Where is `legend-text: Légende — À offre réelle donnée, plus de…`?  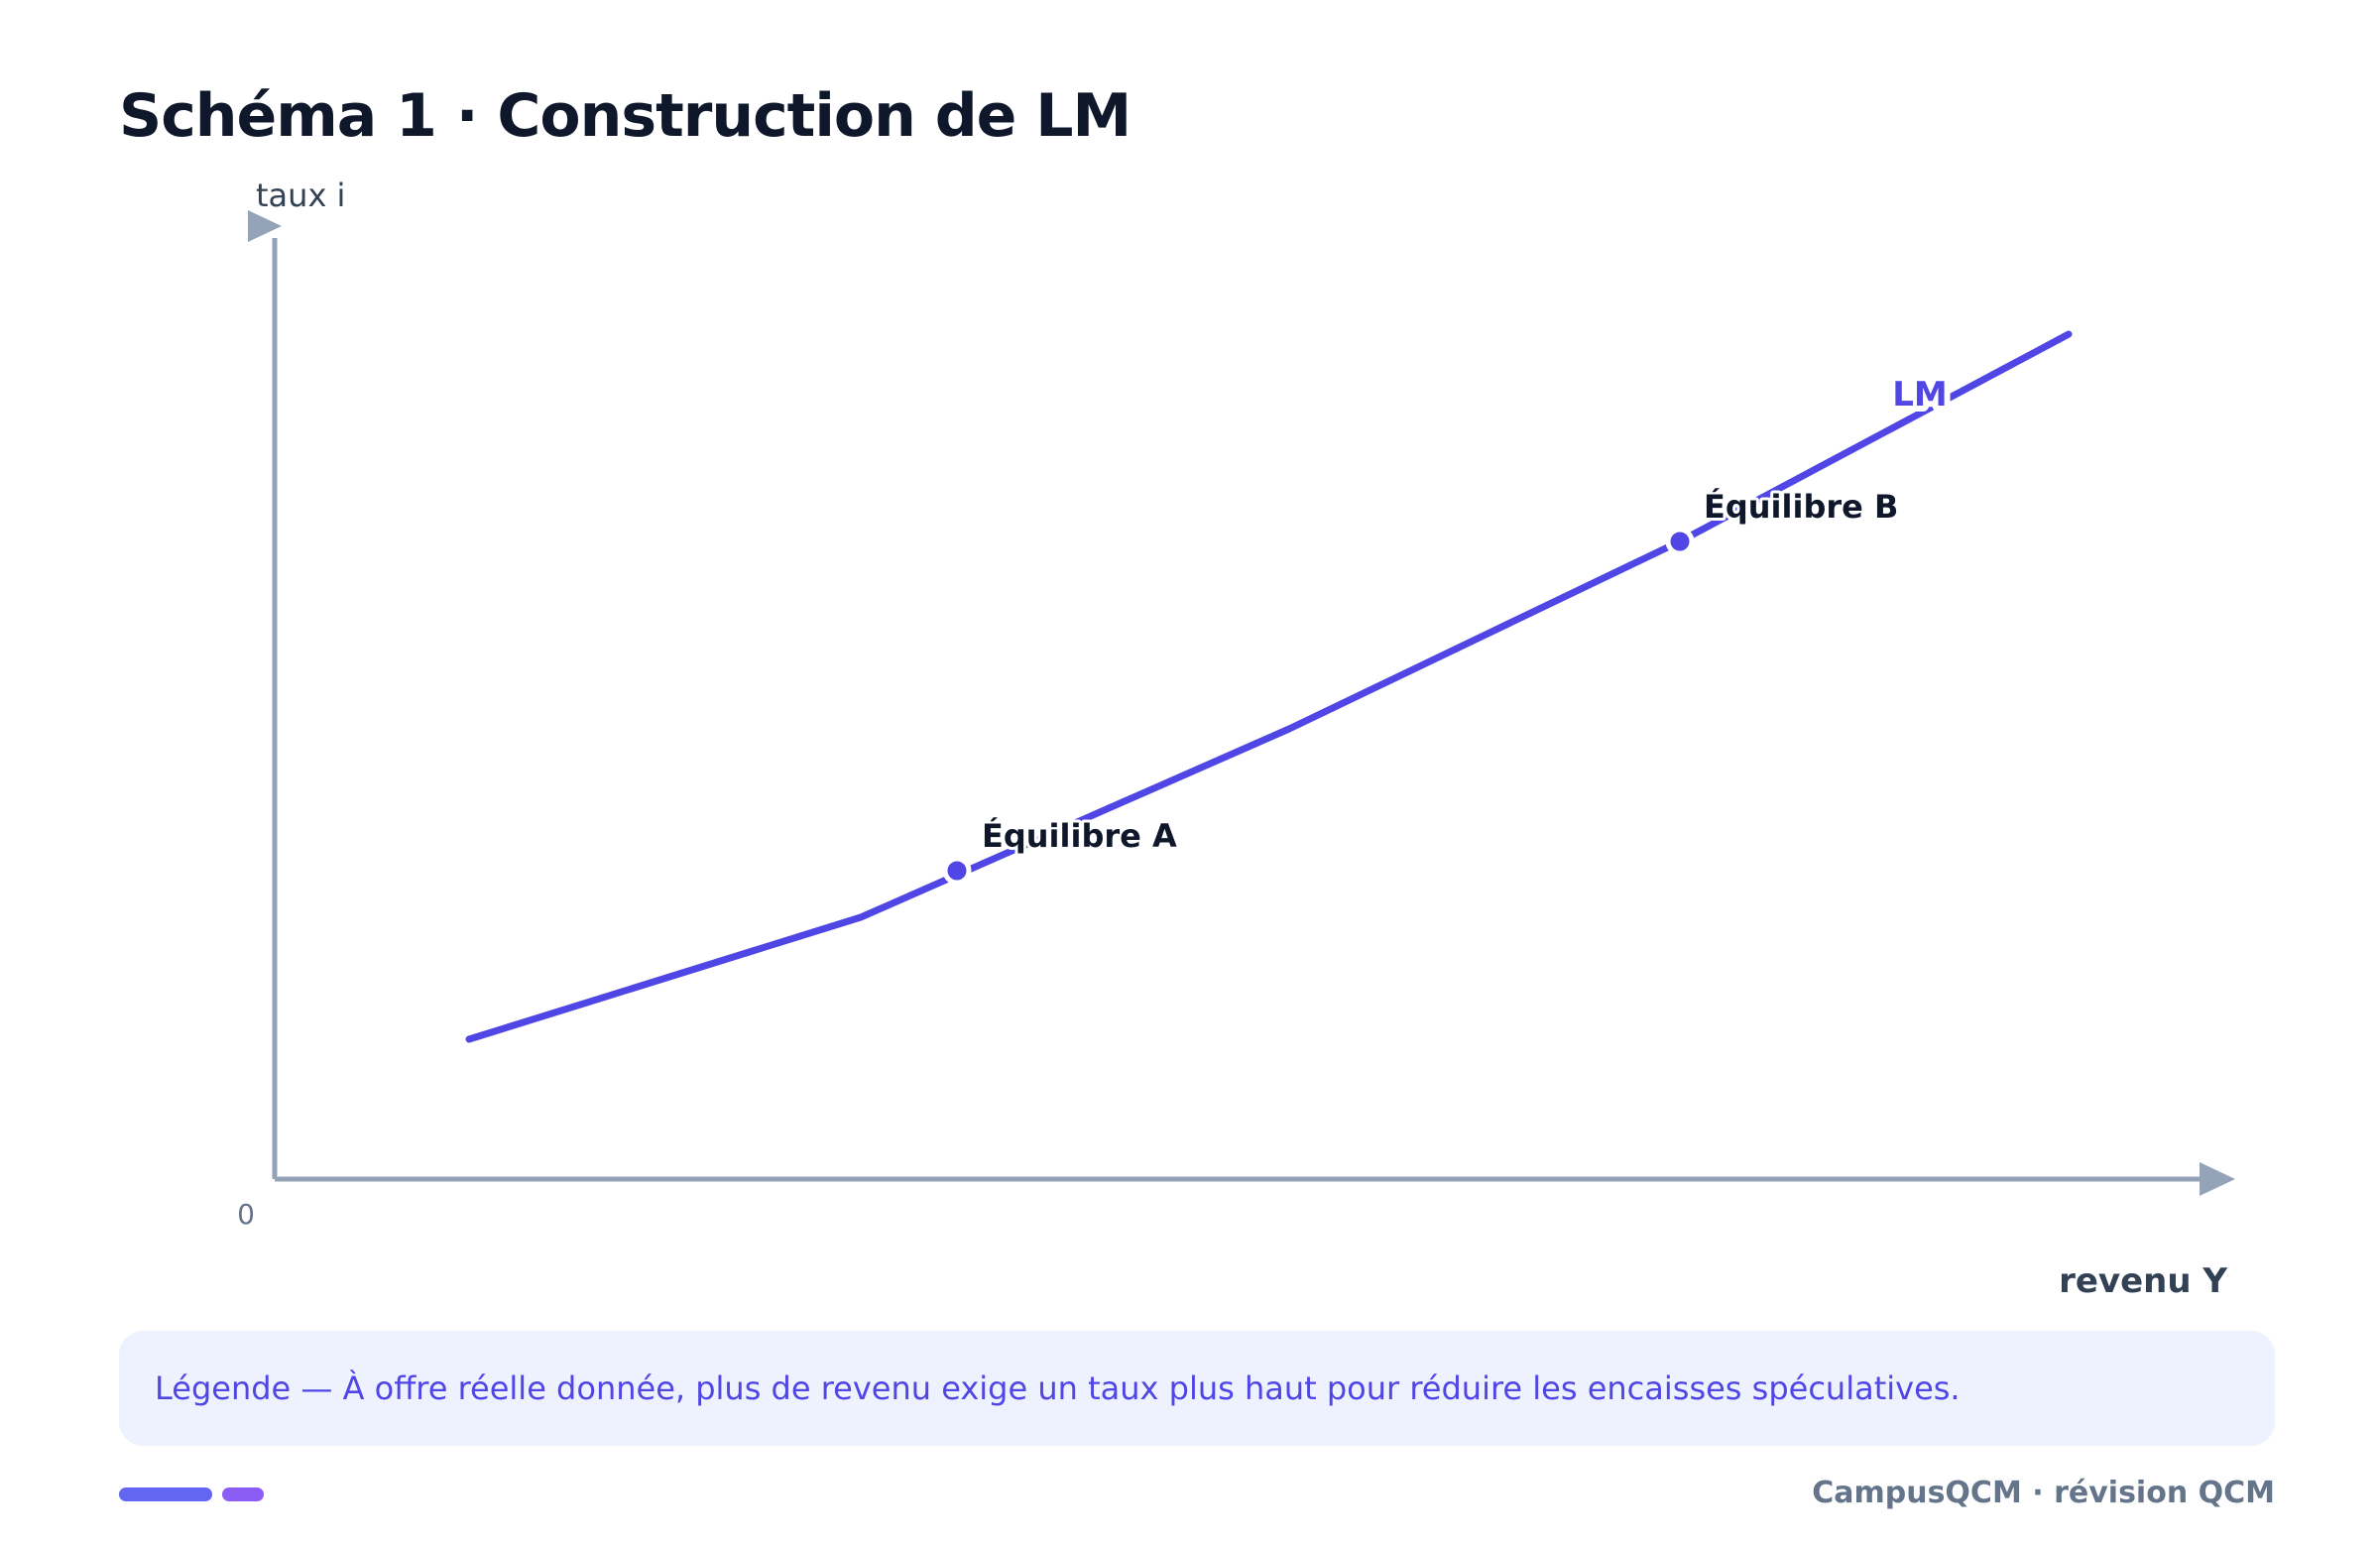 legend-text: Légende — À offre réelle donnée, plus de… is located at coordinates (1058, 1388).